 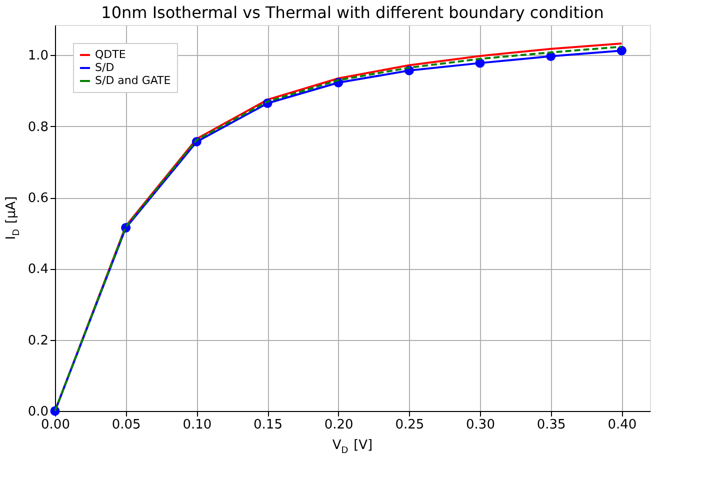 What do you see at coordinates (621, 51) in the screenshot?
I see `point` at bounding box center [621, 51].